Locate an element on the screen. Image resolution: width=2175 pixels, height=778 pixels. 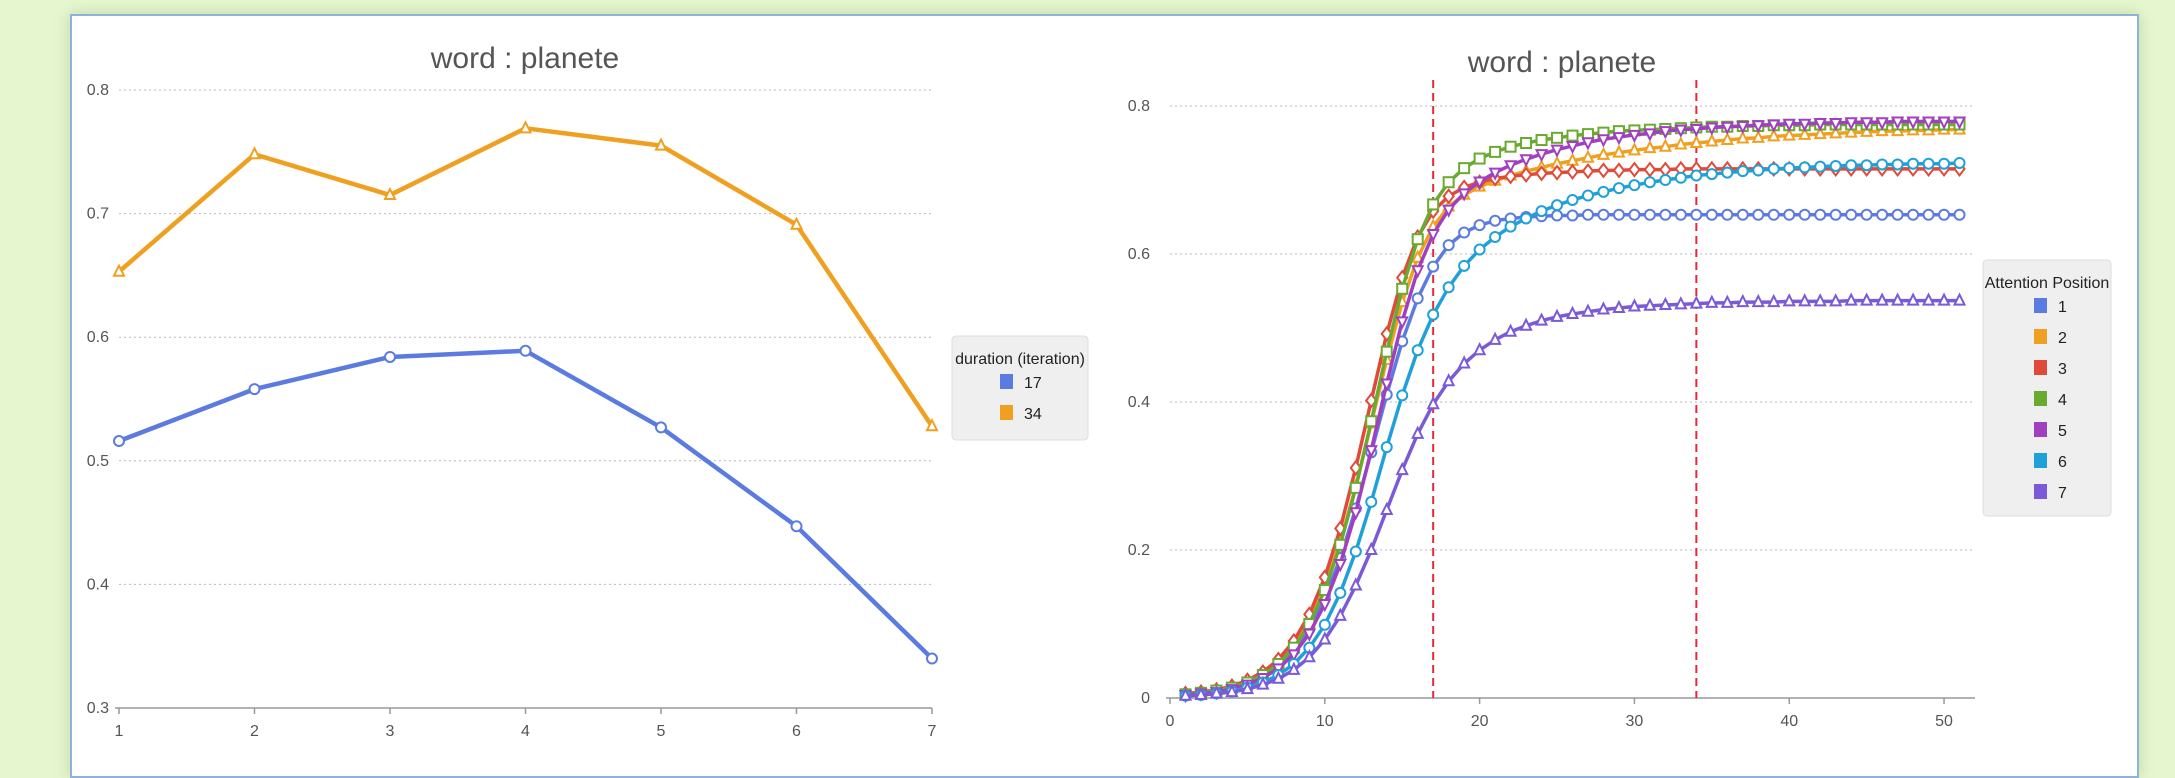
x-tick-label: 3 is located at coordinates (390, 731).